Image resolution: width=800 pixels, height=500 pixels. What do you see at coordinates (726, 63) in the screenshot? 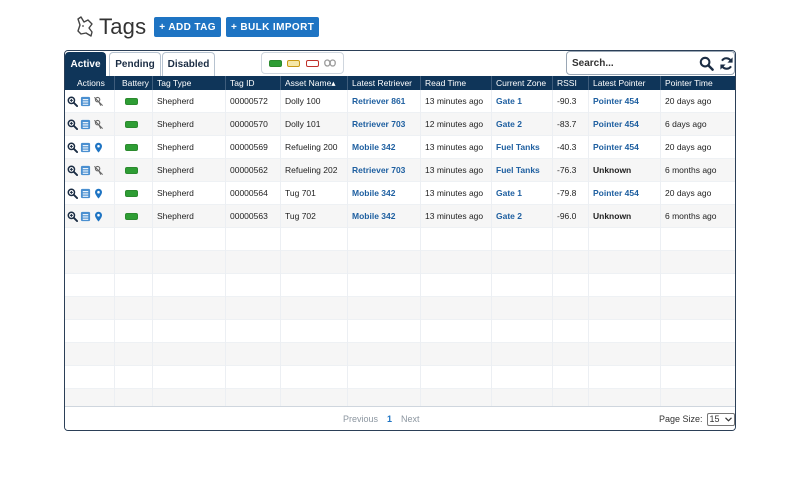
I see `refresh-icon` at bounding box center [726, 63].